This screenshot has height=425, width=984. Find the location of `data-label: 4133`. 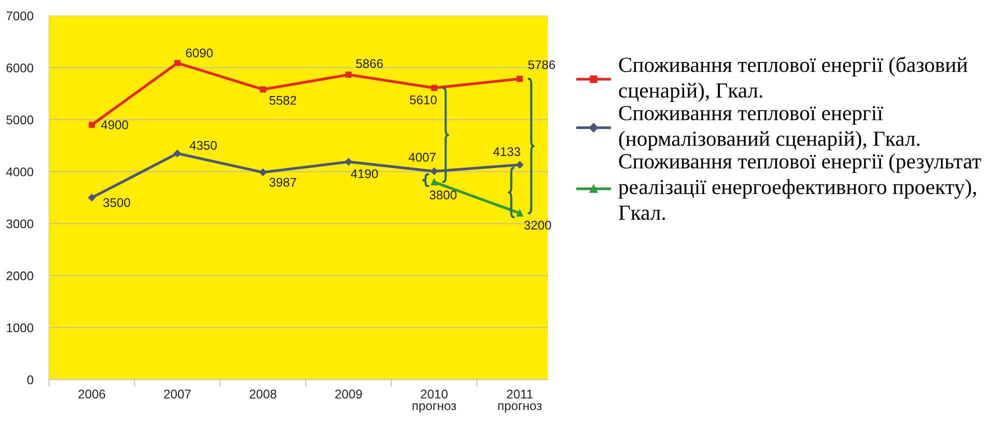

data-label: 4133 is located at coordinates (506, 151).